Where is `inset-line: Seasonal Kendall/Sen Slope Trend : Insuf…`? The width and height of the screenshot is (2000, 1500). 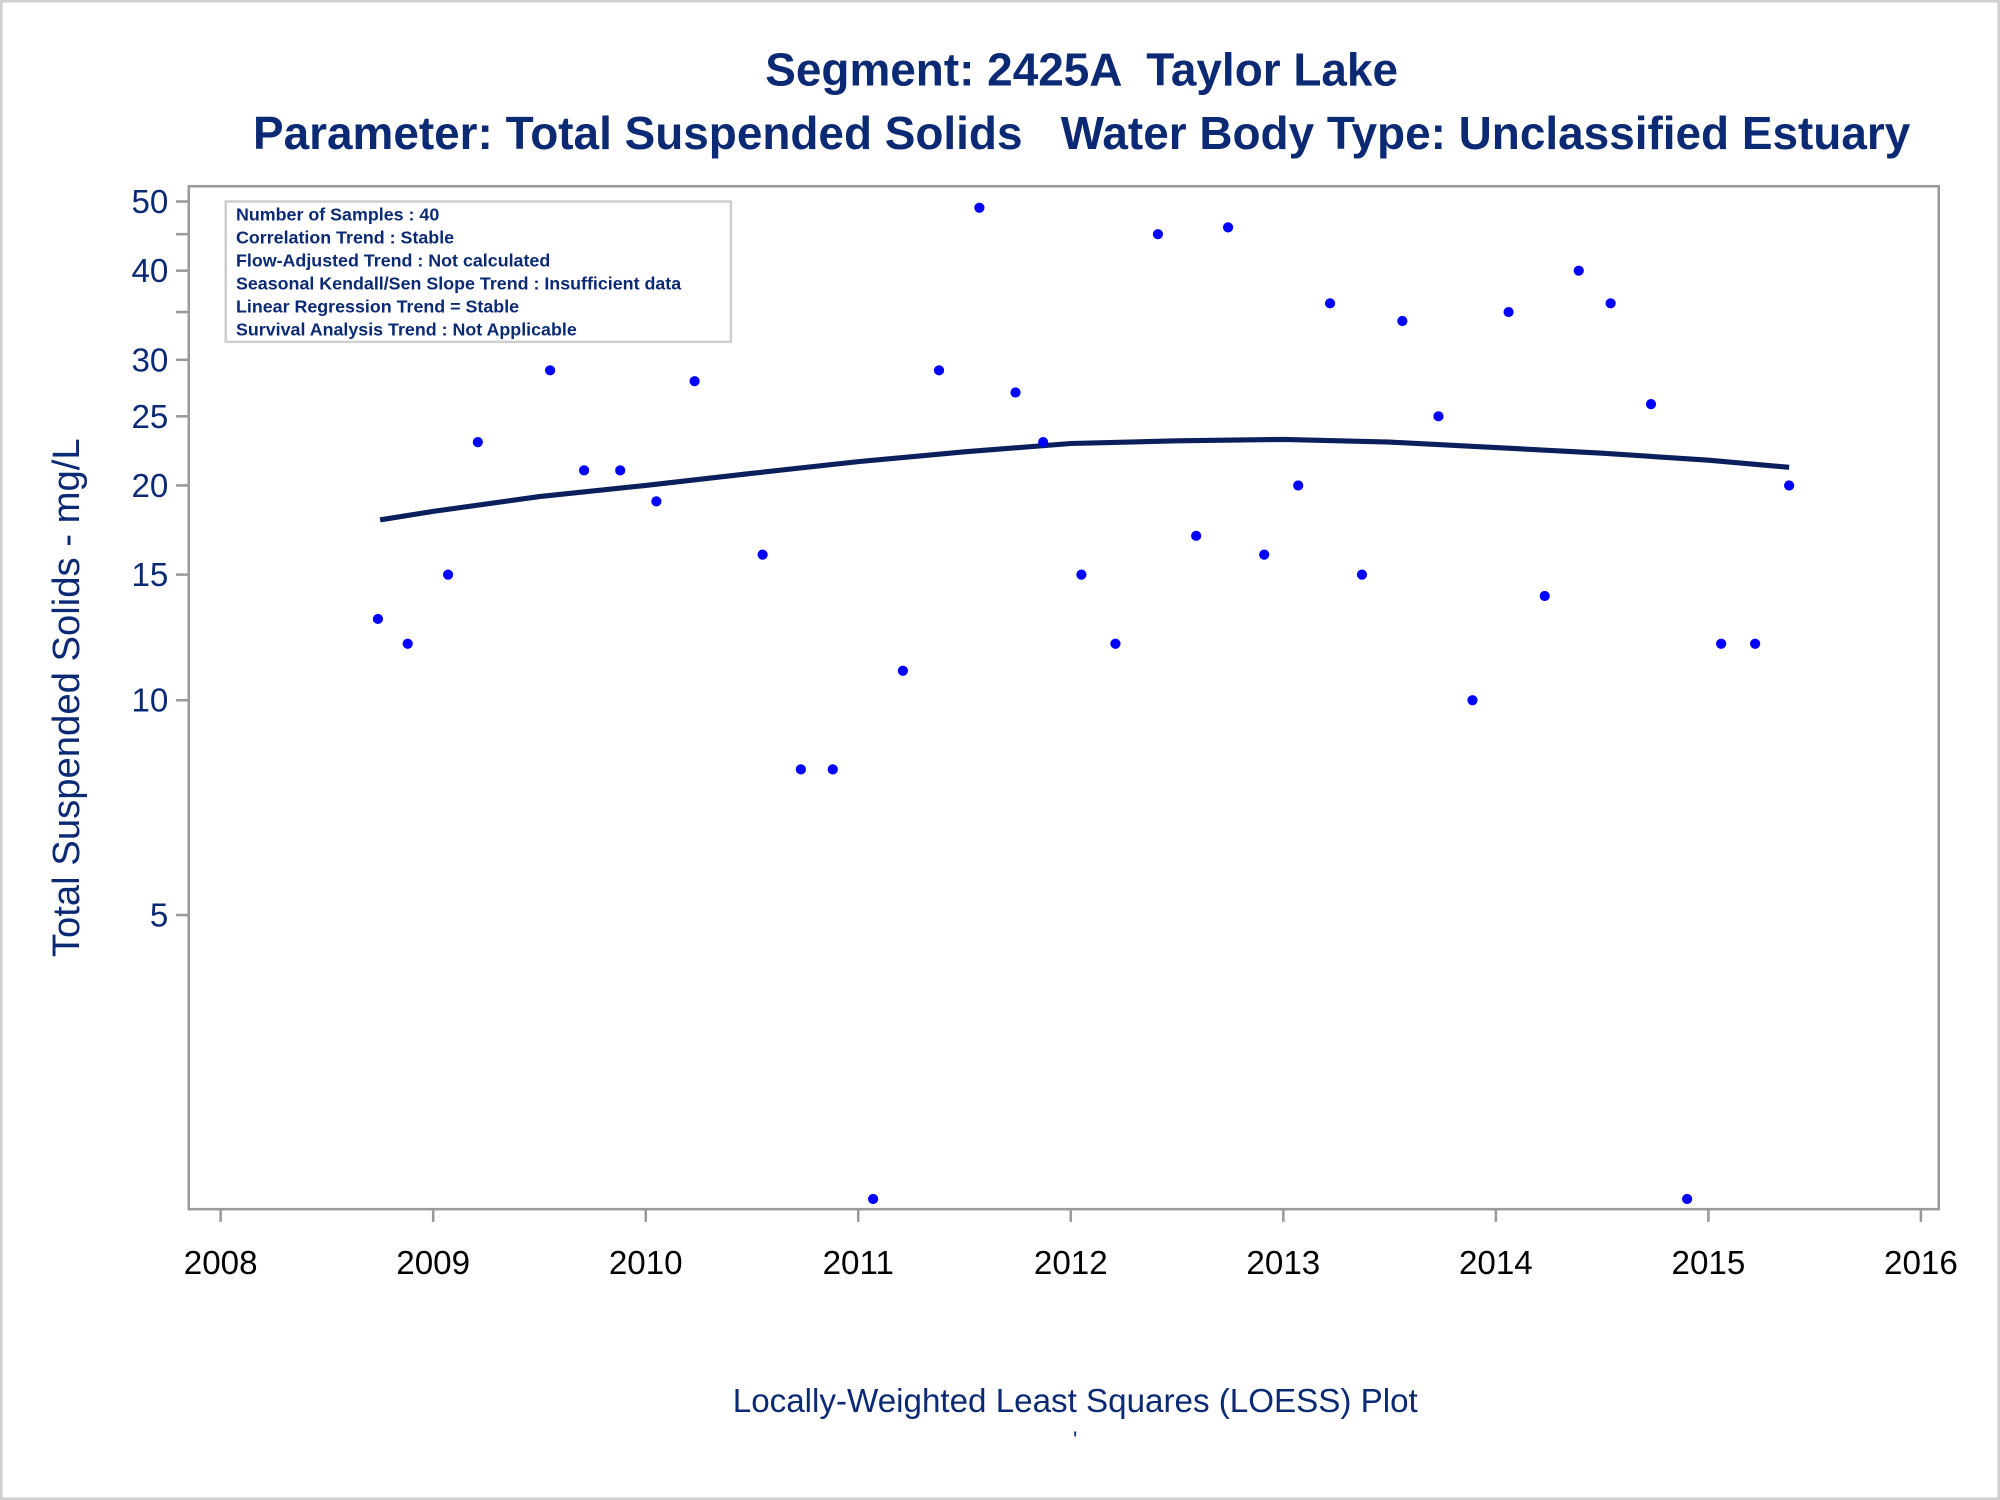
inset-line: Seasonal Kendall/Sen Slope Trend : Insuf… is located at coordinates (459, 284).